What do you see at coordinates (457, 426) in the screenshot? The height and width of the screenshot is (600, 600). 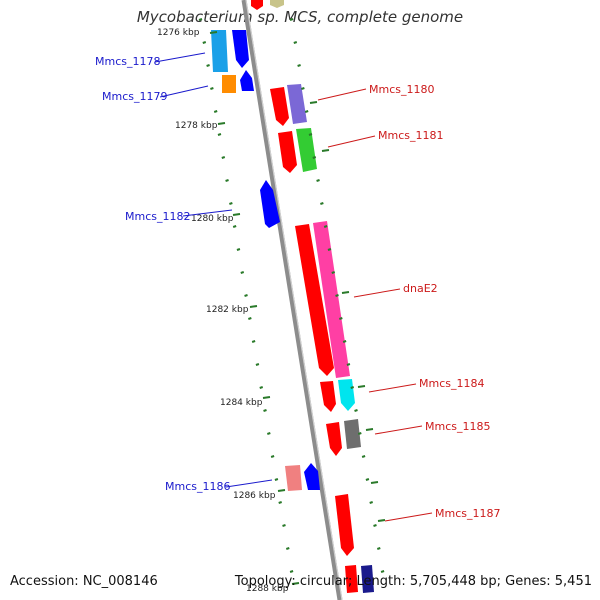 I see `gene-label-Mmcs_1185: Mmcs_1185` at bounding box center [457, 426].